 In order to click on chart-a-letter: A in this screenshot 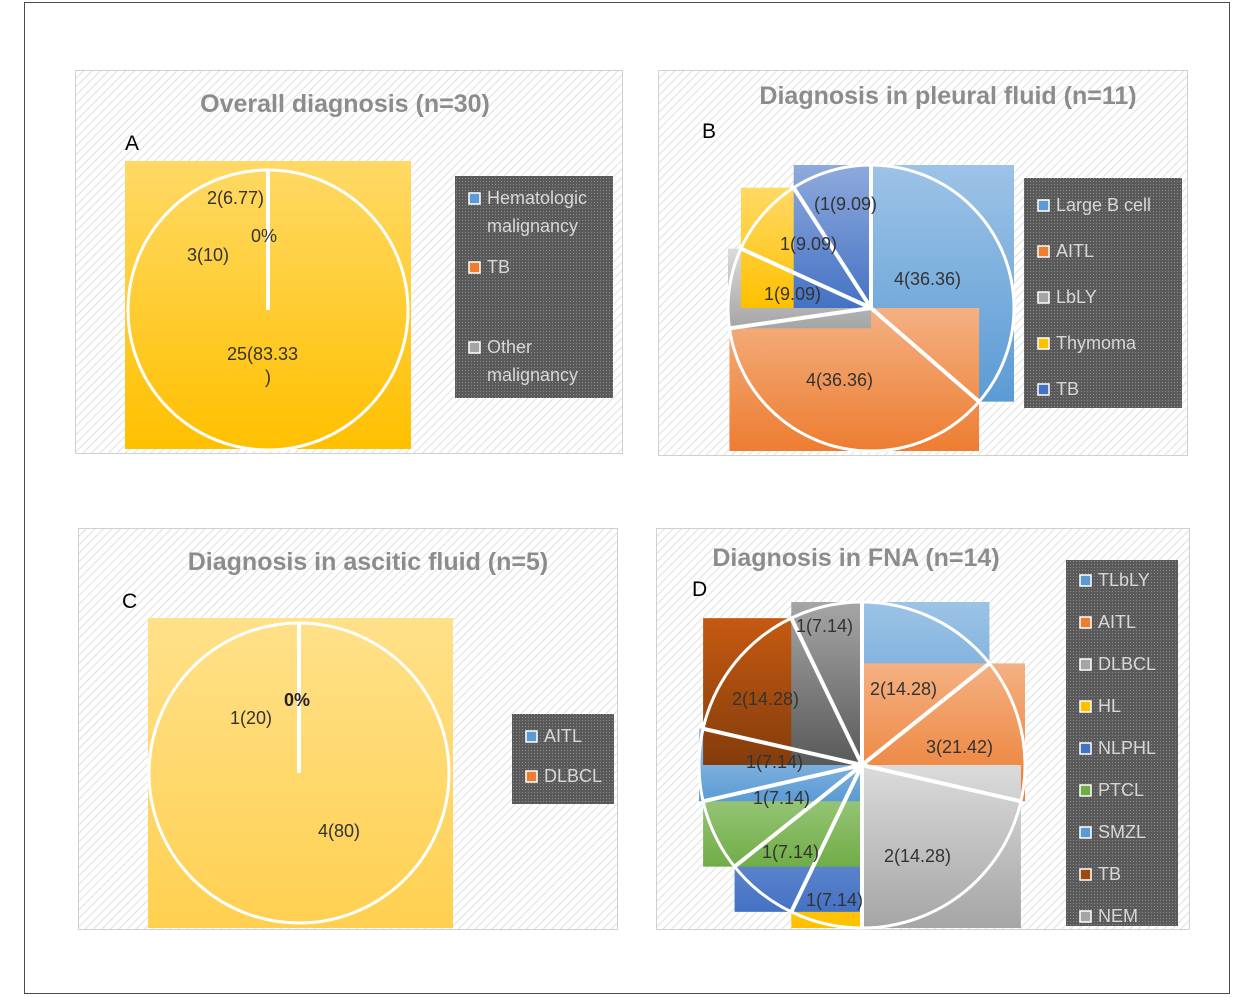, I will do `click(132, 143)`.